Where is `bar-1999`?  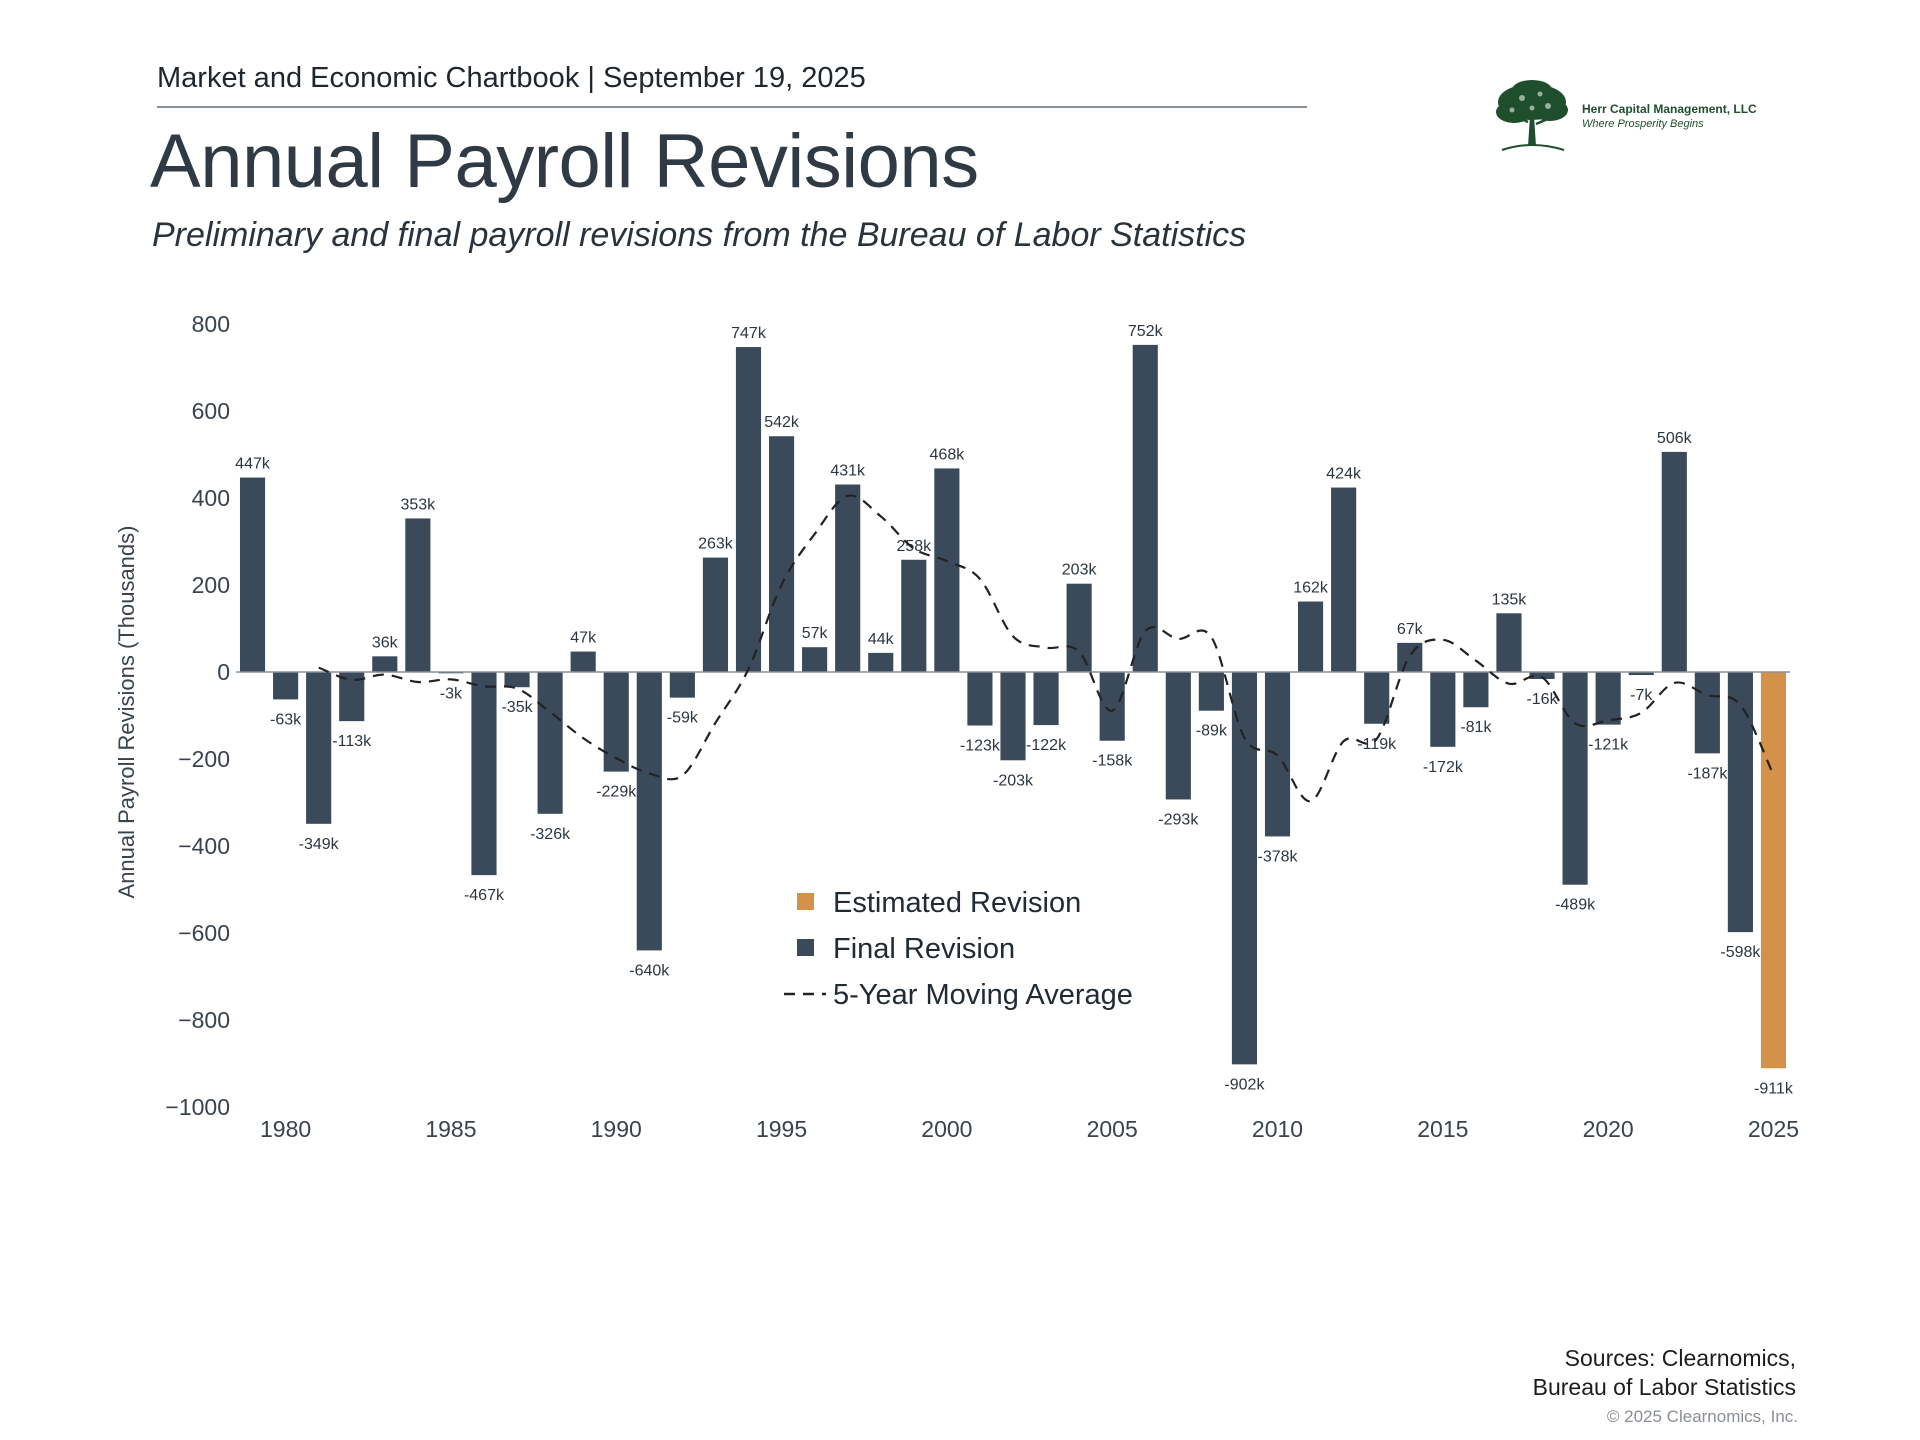 bar-1999 is located at coordinates (914, 615).